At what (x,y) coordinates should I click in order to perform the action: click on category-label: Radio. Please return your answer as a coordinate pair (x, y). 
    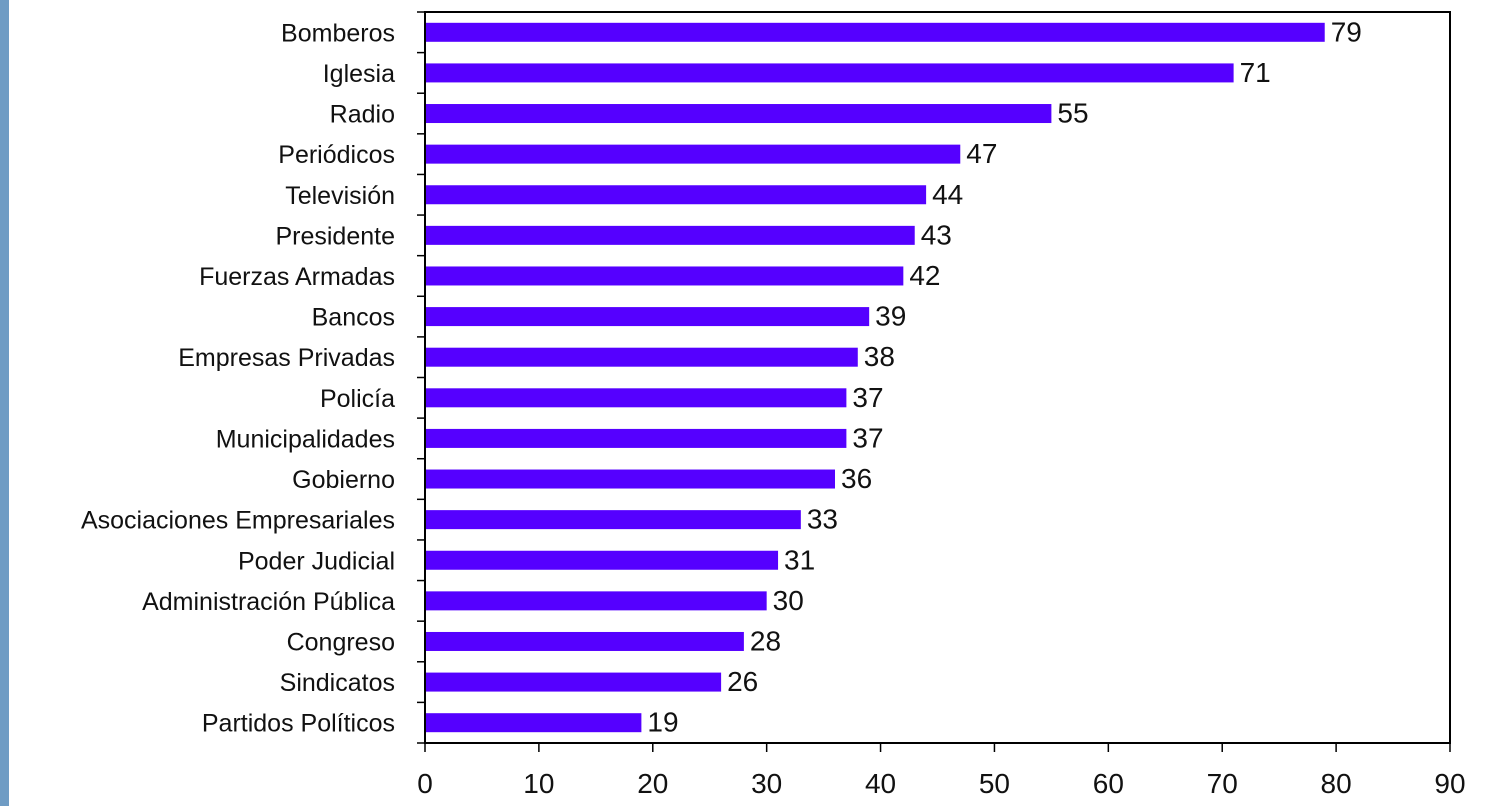
    Looking at the image, I should click on (362, 115).